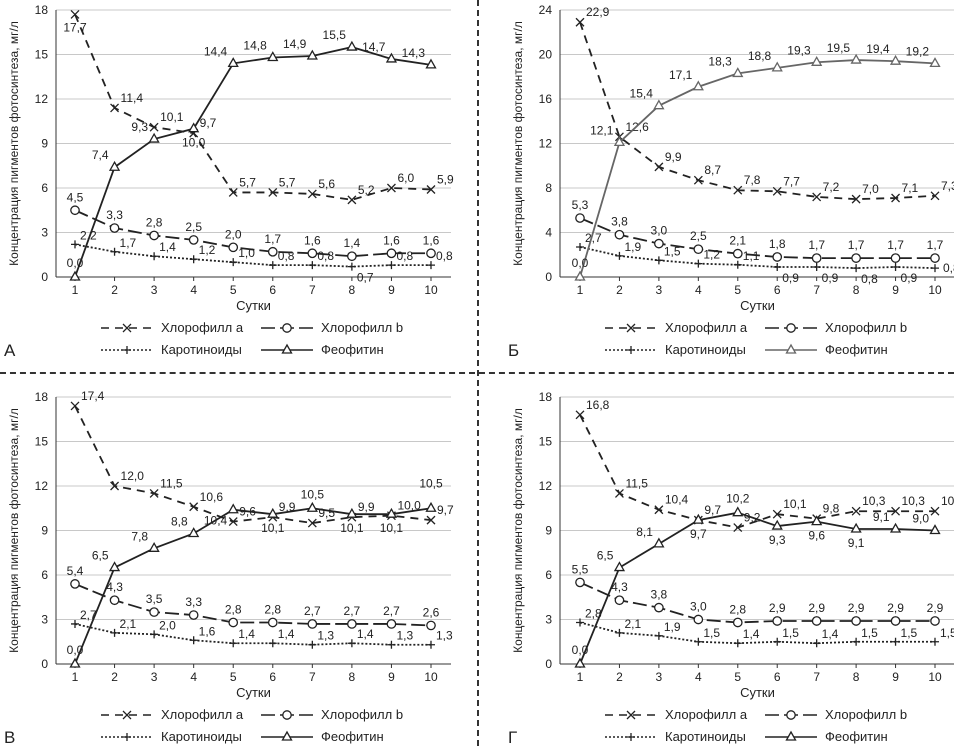 The height and width of the screenshot is (746, 954). I want to click on data-label: 1,3, so click(404, 636).